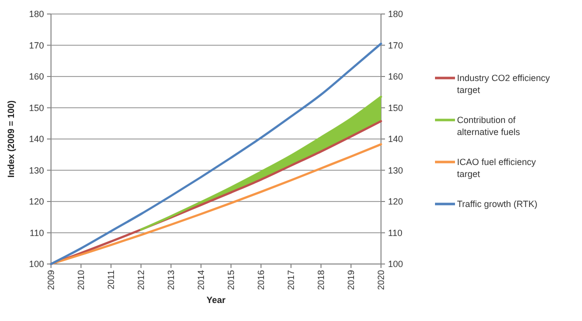 This screenshot has width=582, height=321. What do you see at coordinates (216, 300) in the screenshot?
I see `x-axis-title: Year` at bounding box center [216, 300].